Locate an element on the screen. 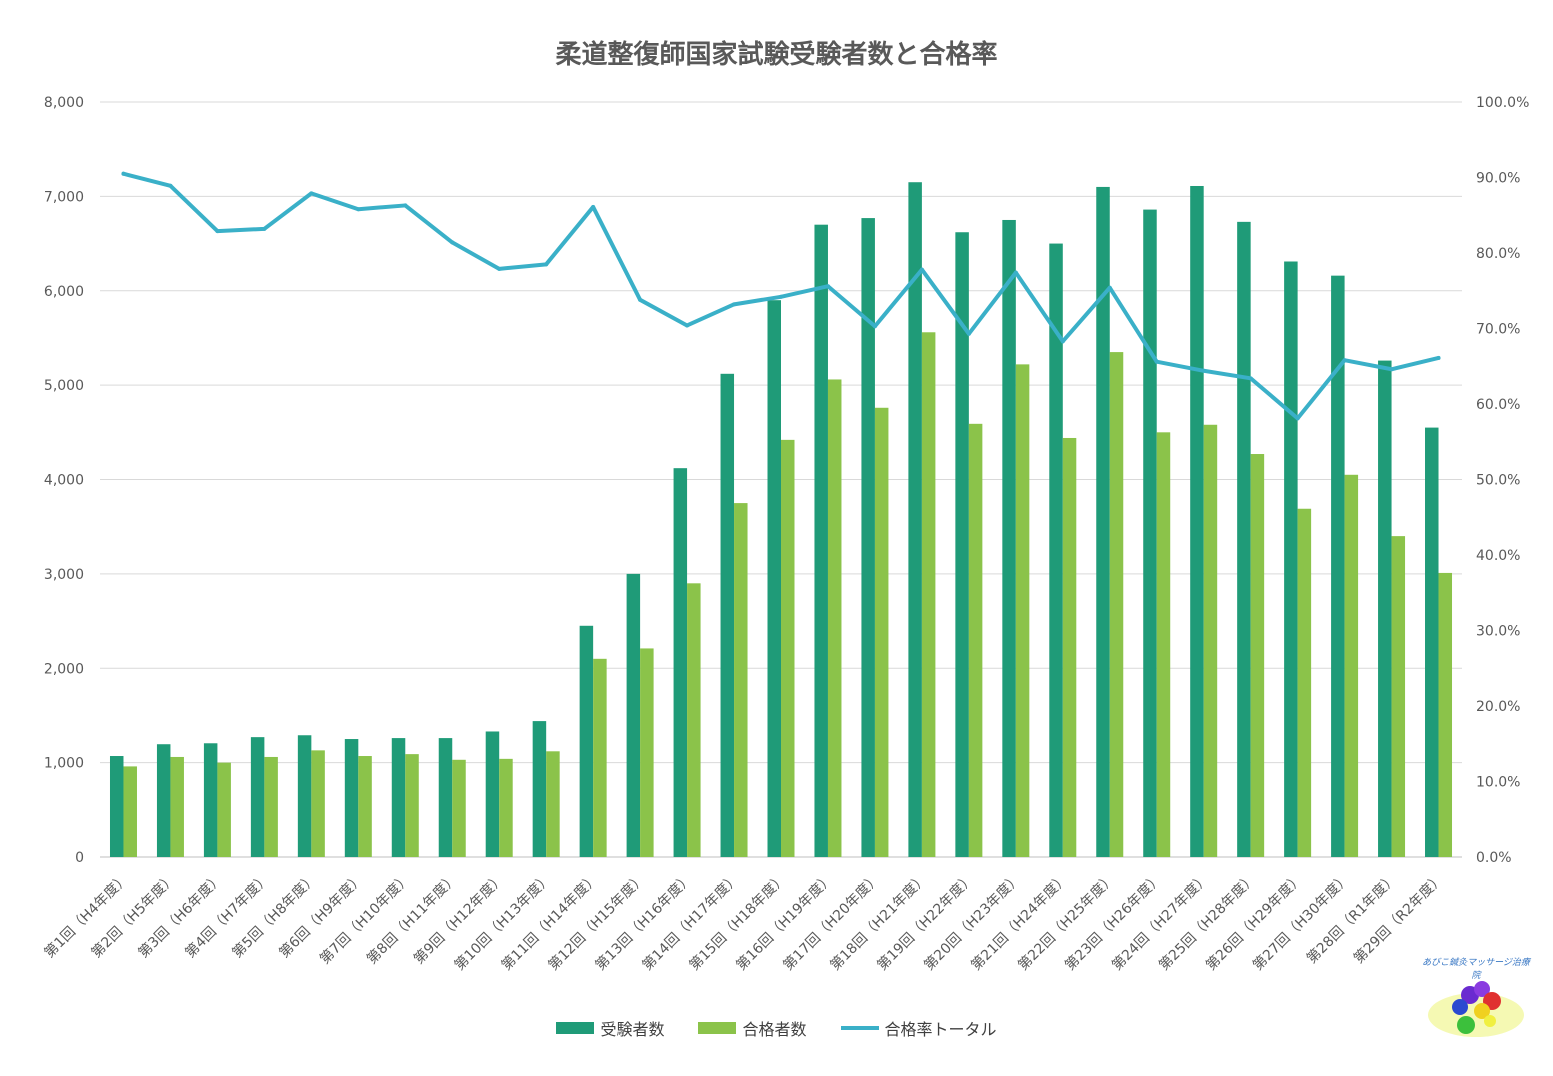  y-left-tick-label: 3,000 is located at coordinates (64, 575).